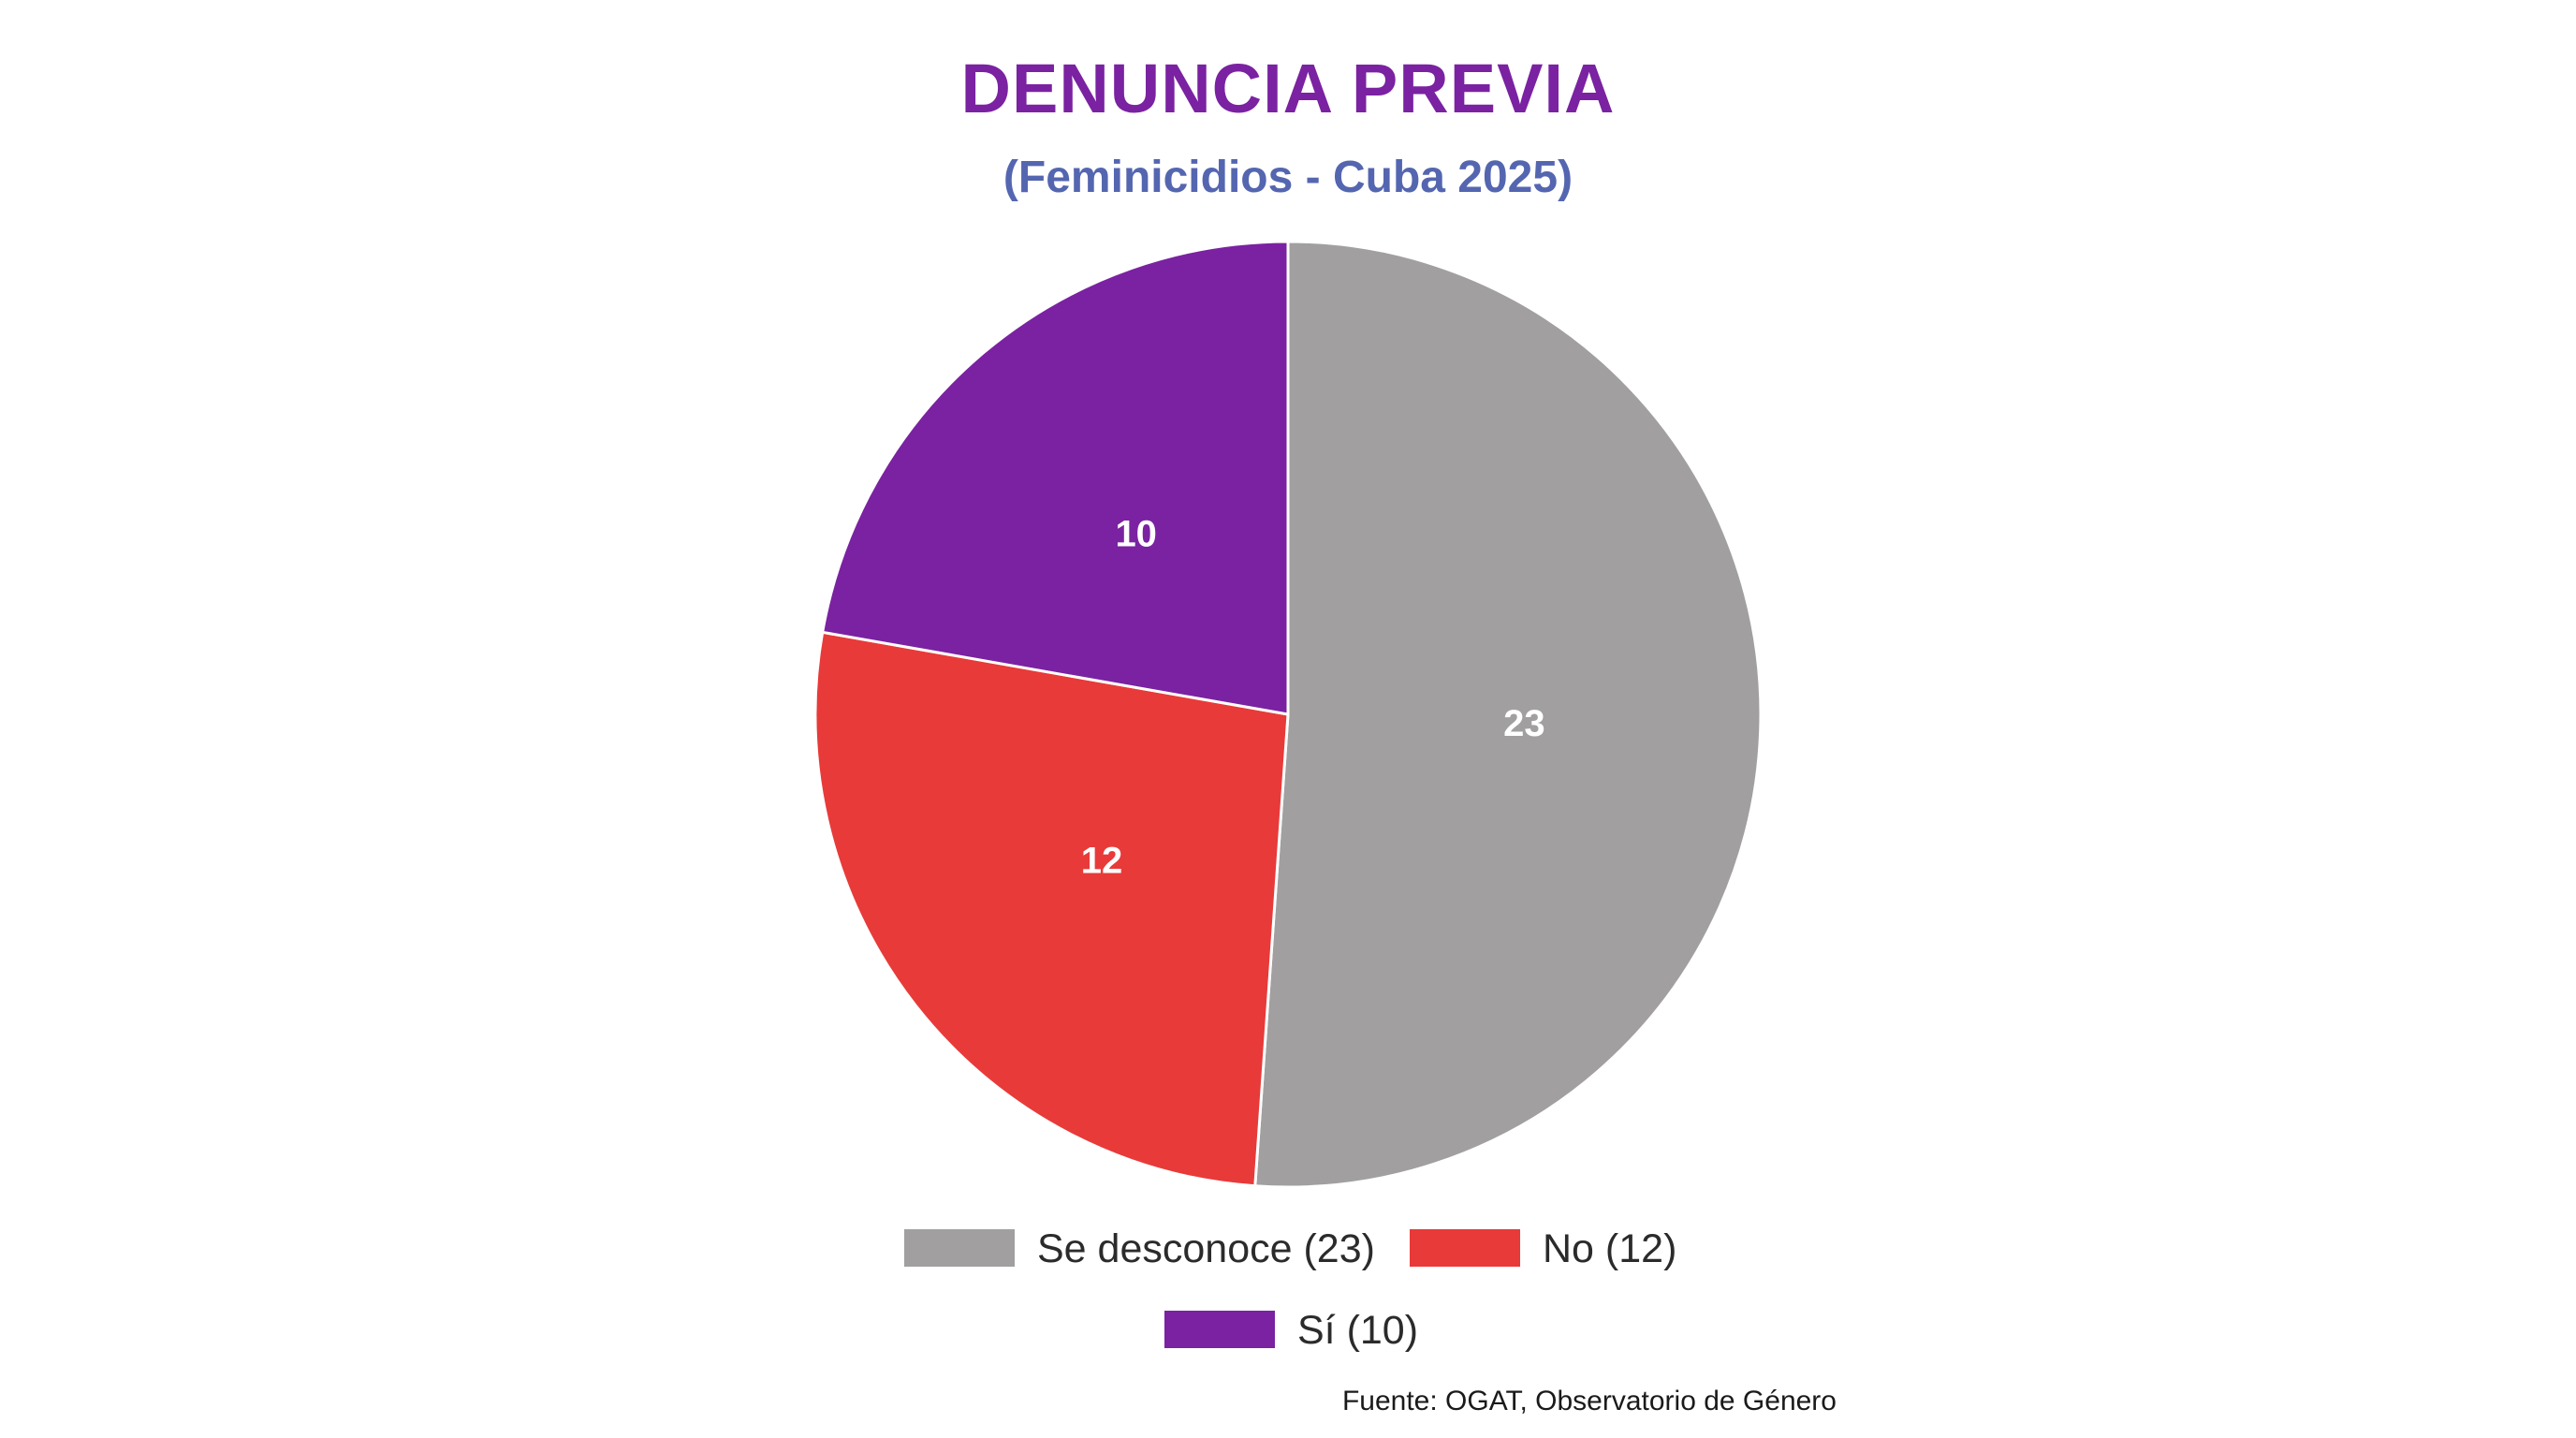  Describe the element at coordinates (1288, 88) in the screenshot. I see `chart-title: DENUNCIA PREVIA` at that location.